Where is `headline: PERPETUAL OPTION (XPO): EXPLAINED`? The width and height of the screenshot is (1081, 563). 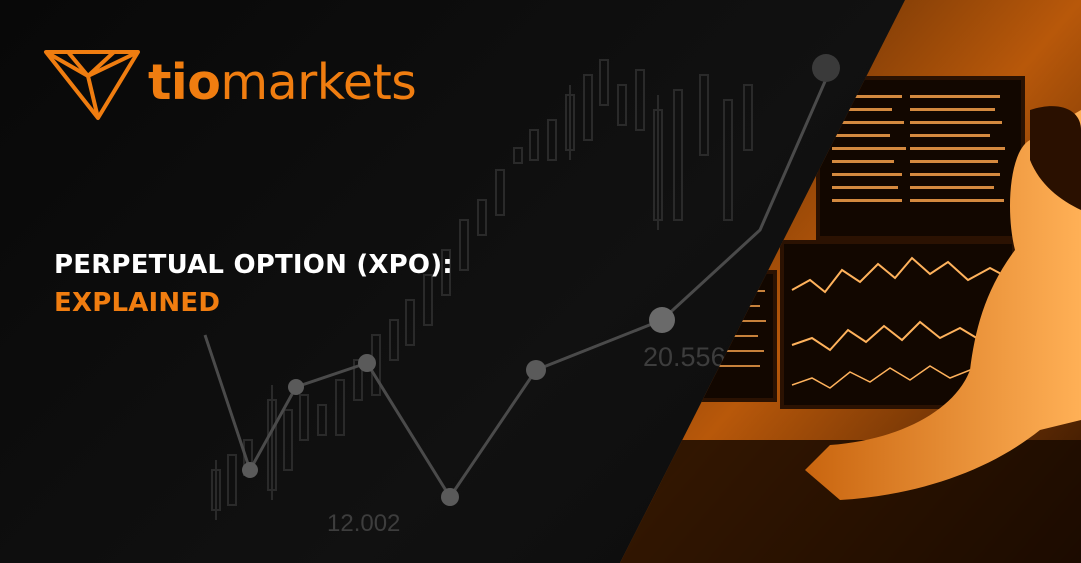
headline: PERPETUAL OPTION (XPO): EXPLAINED is located at coordinates (253, 284).